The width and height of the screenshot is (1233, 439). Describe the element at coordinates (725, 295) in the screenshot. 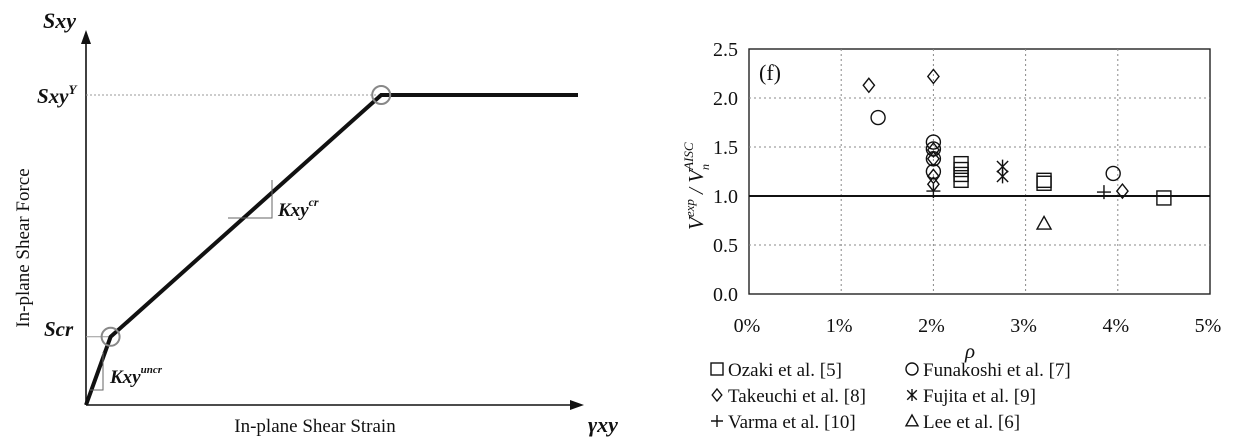

I see `y-tick-label: 0.0` at that location.